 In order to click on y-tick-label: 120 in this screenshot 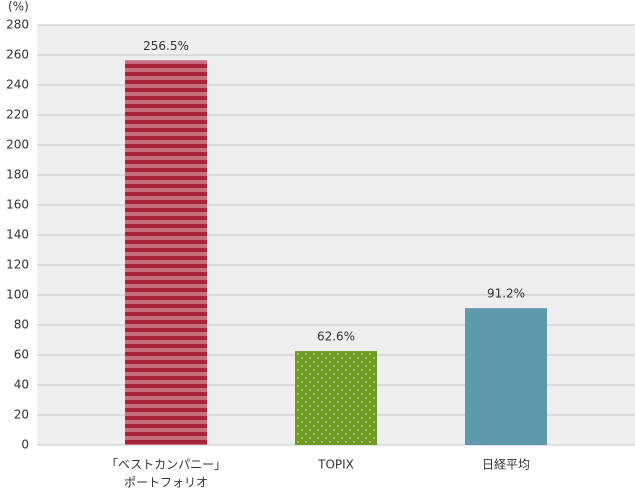, I will do `click(17, 265)`.